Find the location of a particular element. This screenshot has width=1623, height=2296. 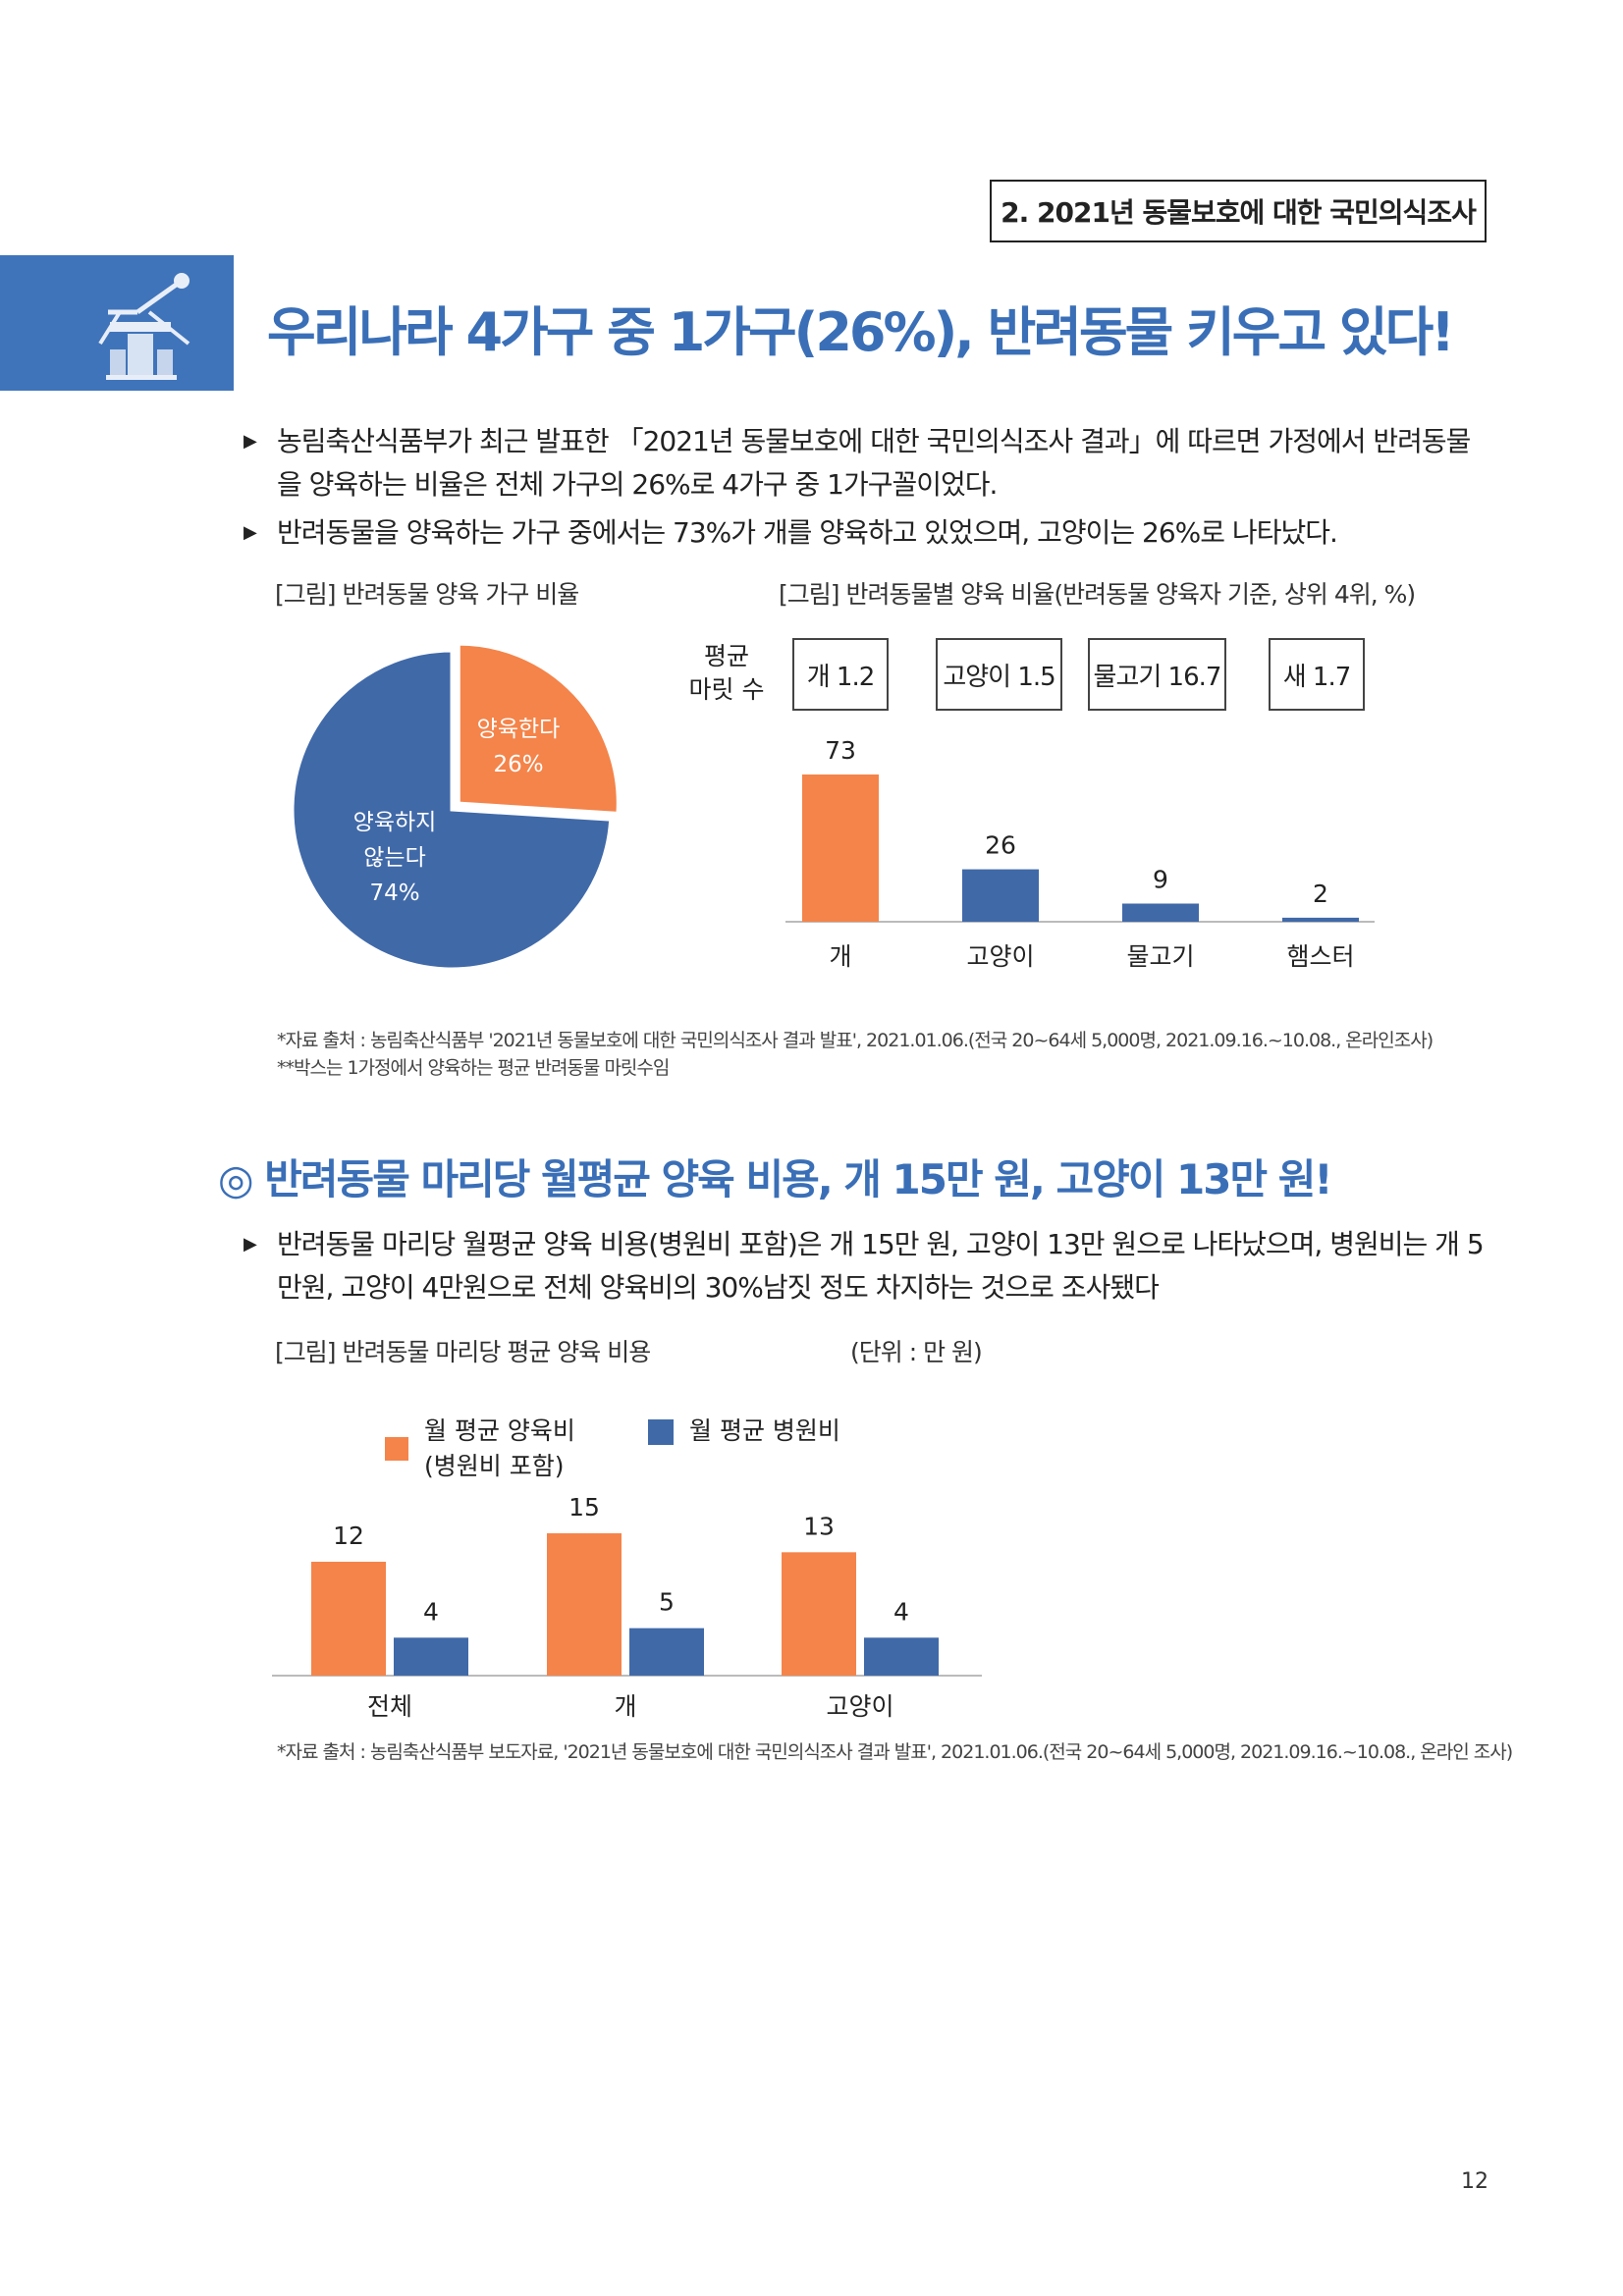

bar-category-label: 전체 is located at coordinates (390, 1706).